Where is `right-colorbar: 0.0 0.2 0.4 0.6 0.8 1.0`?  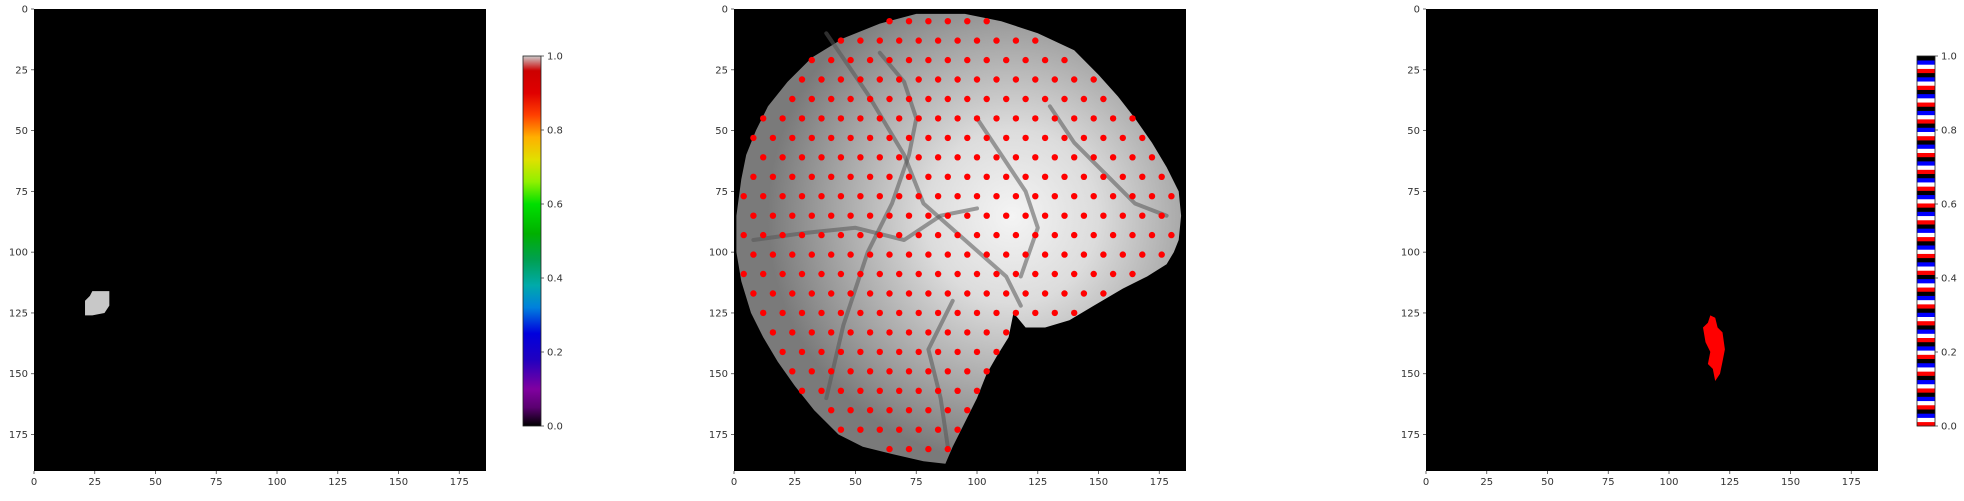 right-colorbar: 0.0 0.2 0.4 0.6 0.8 1.0 is located at coordinates (1936, 242).